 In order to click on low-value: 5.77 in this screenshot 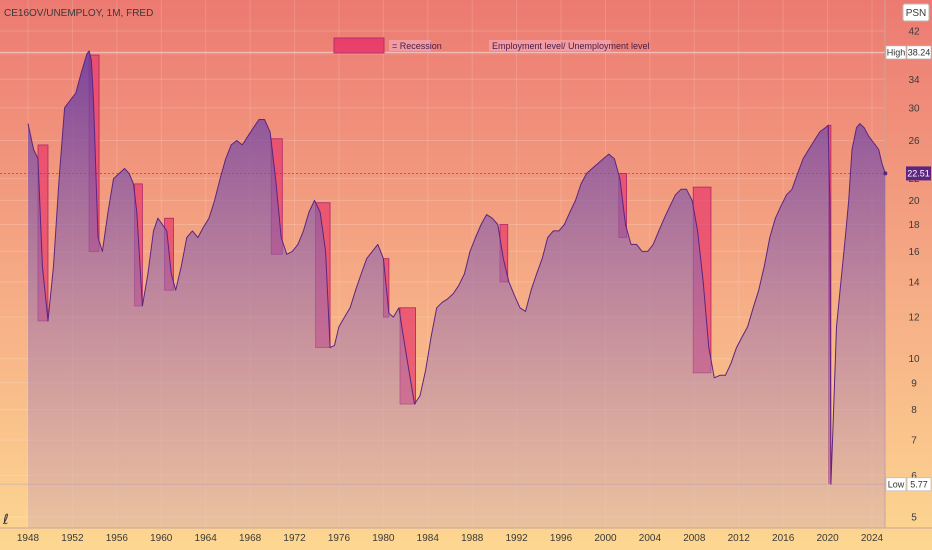, I will do `click(919, 484)`.